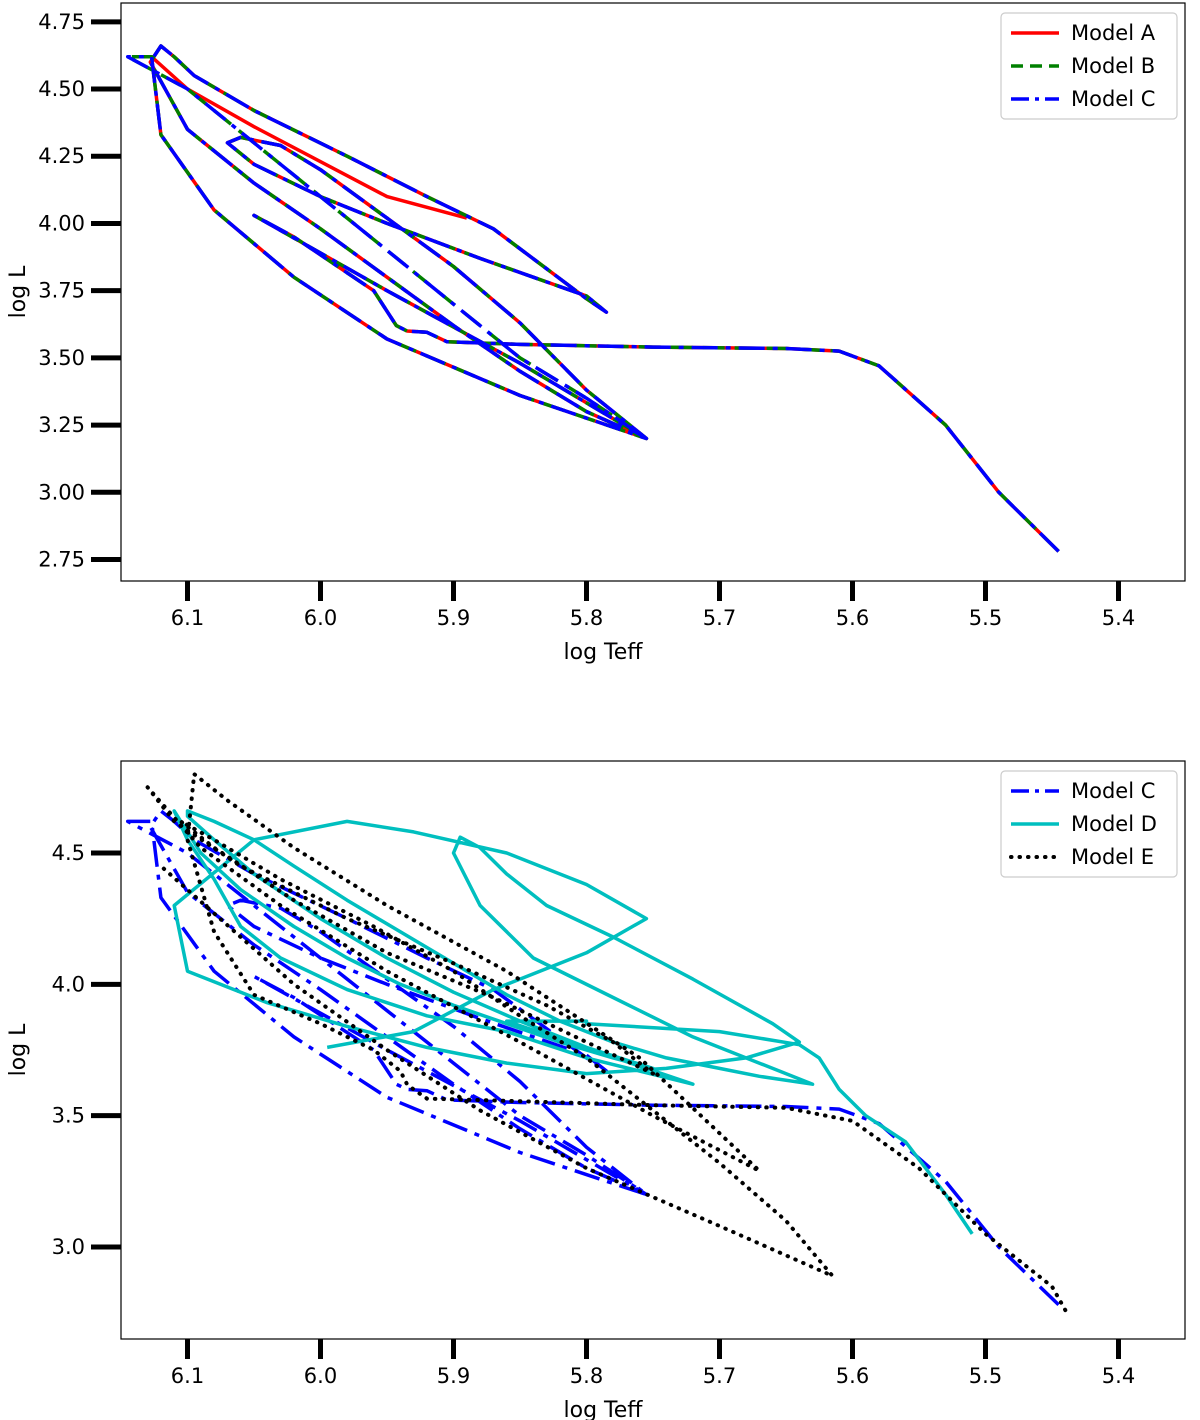  I want to click on bottom-chart-x-tick-label: 5.9, so click(453, 1376).